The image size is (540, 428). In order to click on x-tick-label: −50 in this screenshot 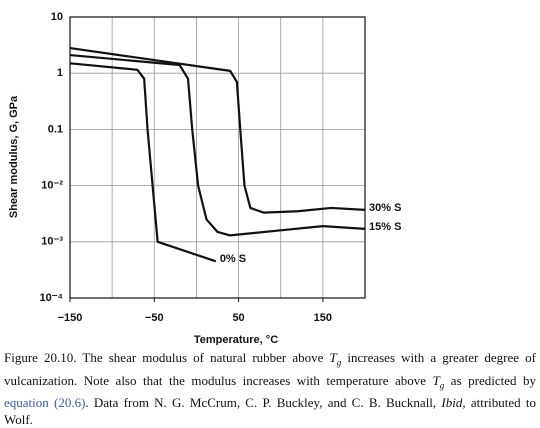, I will do `click(154, 318)`.